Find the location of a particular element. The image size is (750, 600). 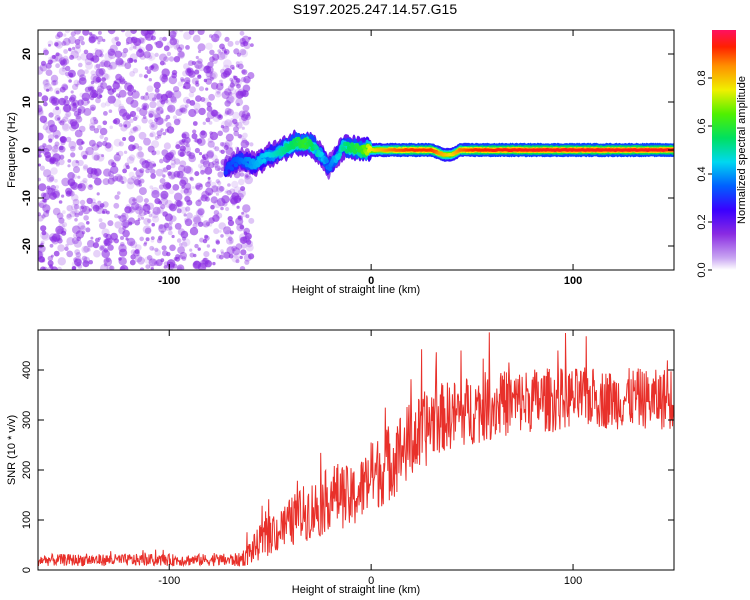

y-tick-label: 0 is located at coordinates (27, 570).